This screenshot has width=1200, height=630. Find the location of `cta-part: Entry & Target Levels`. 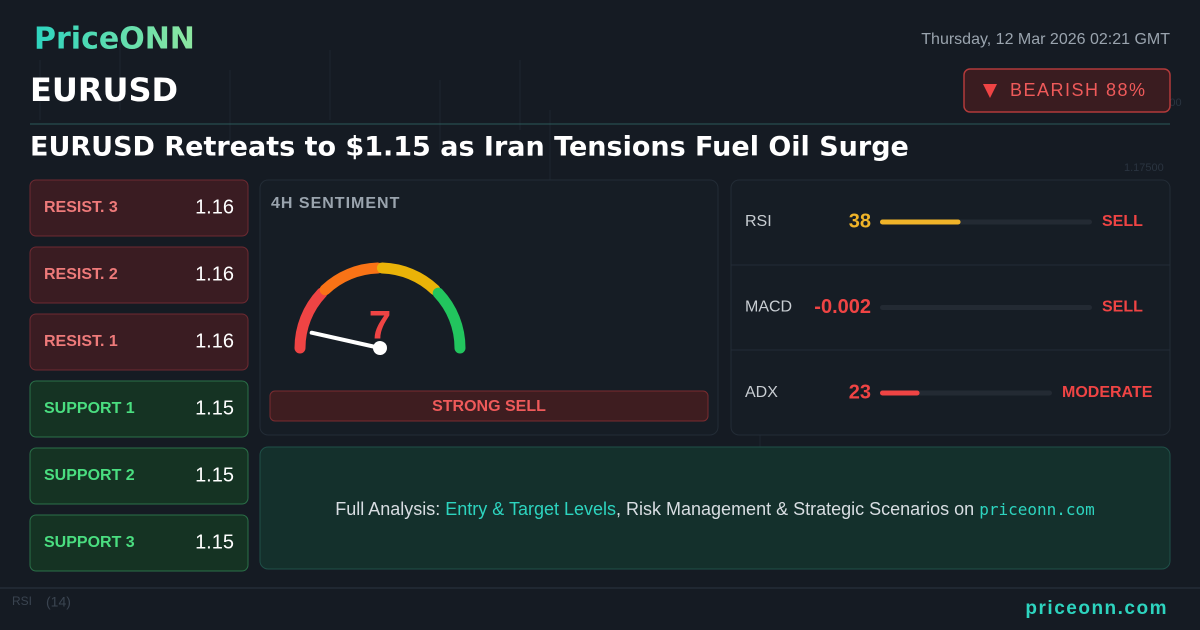

cta-part: Entry & Target Levels is located at coordinates (530, 509).